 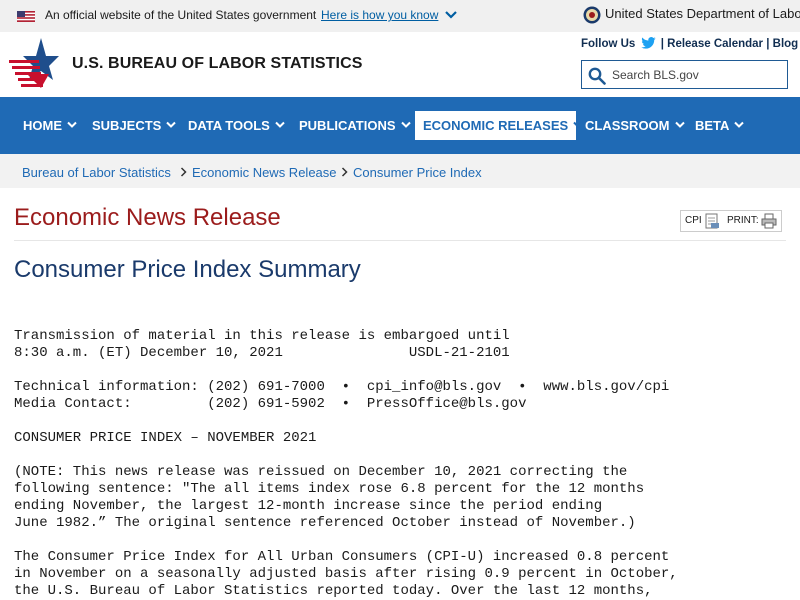 I want to click on nav-item-label: DATA TOOLS, so click(x=229, y=125).